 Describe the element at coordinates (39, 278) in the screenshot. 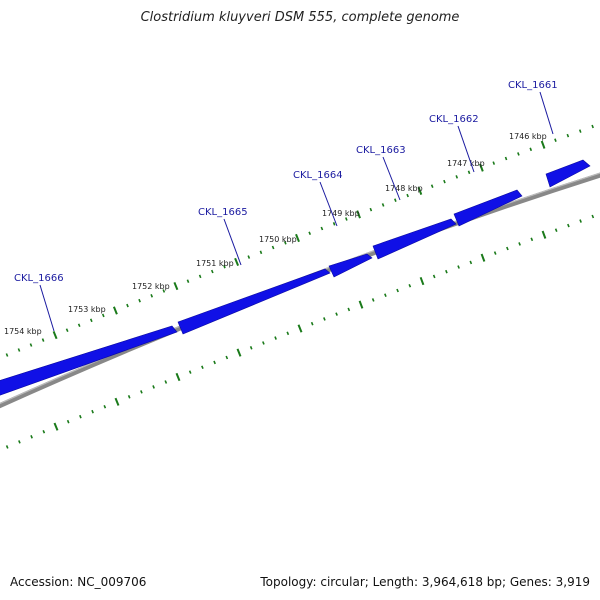

I see `gene-label: CKL_1666` at that location.